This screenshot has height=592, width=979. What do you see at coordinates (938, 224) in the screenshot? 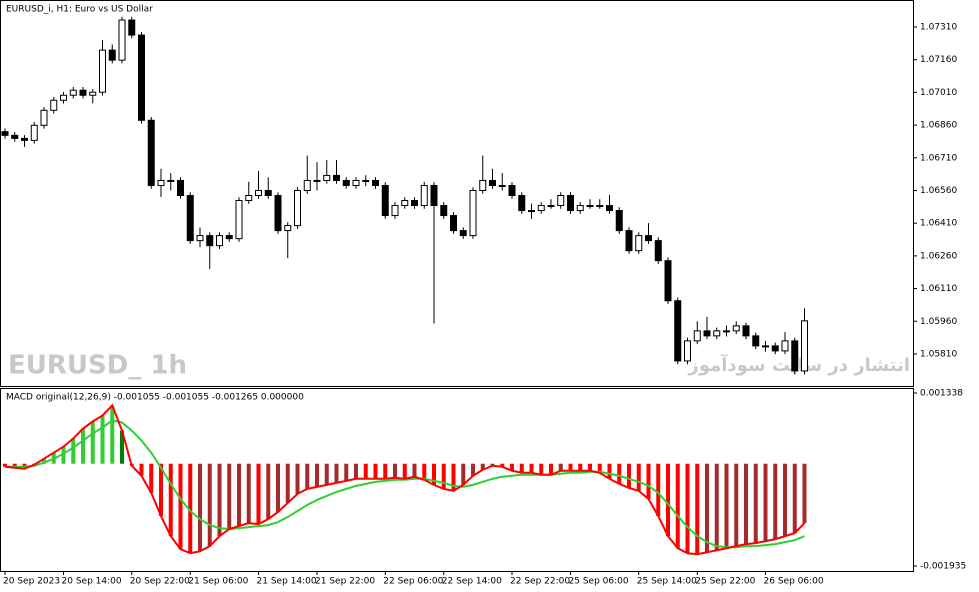
I see `y-tick-label: 1.06410` at bounding box center [938, 224].